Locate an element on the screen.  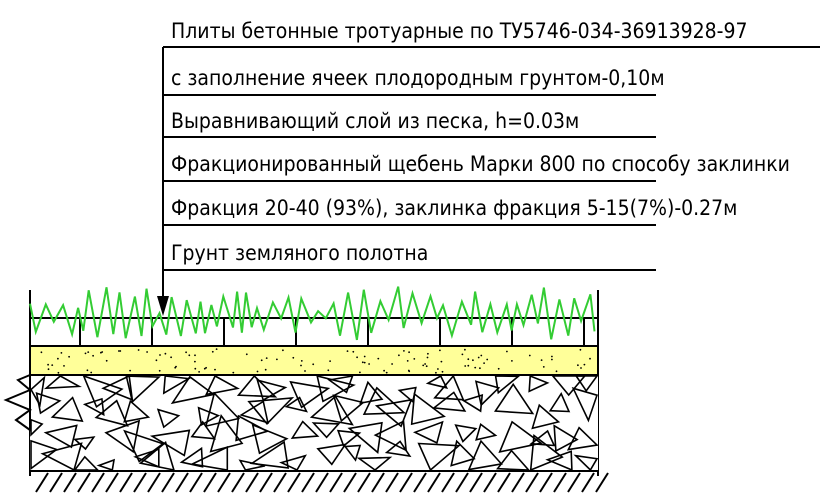
sand-layer is located at coordinates (314, 360).